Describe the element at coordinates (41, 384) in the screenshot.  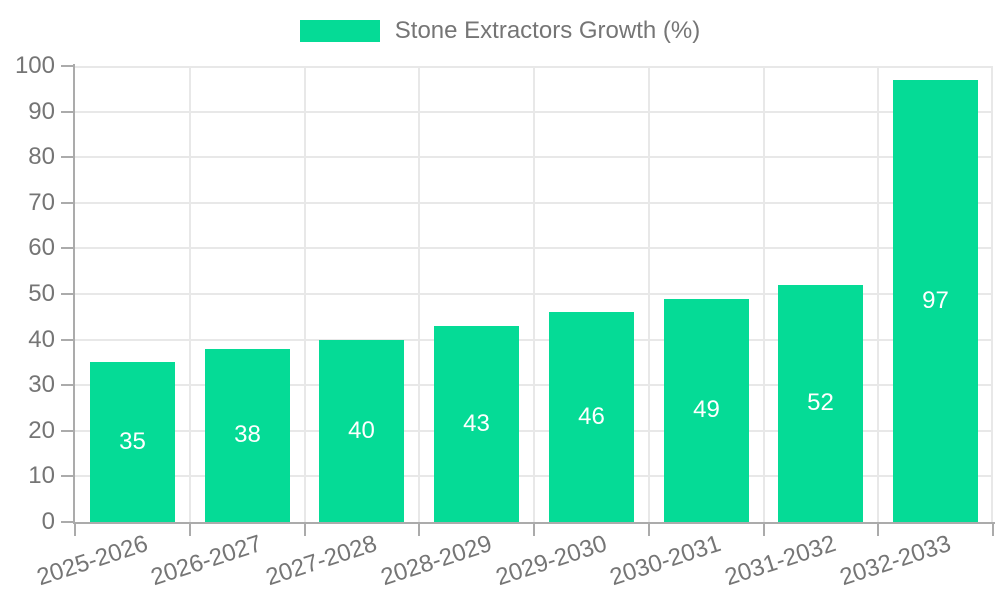
I see `y-tick-label: 30` at that location.